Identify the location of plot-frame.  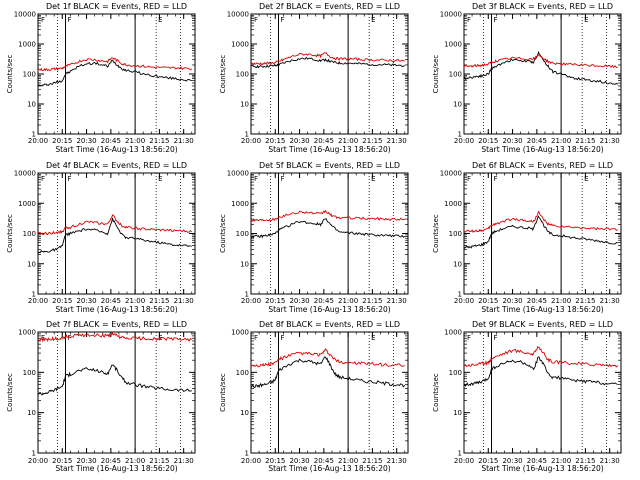
(116, 392).